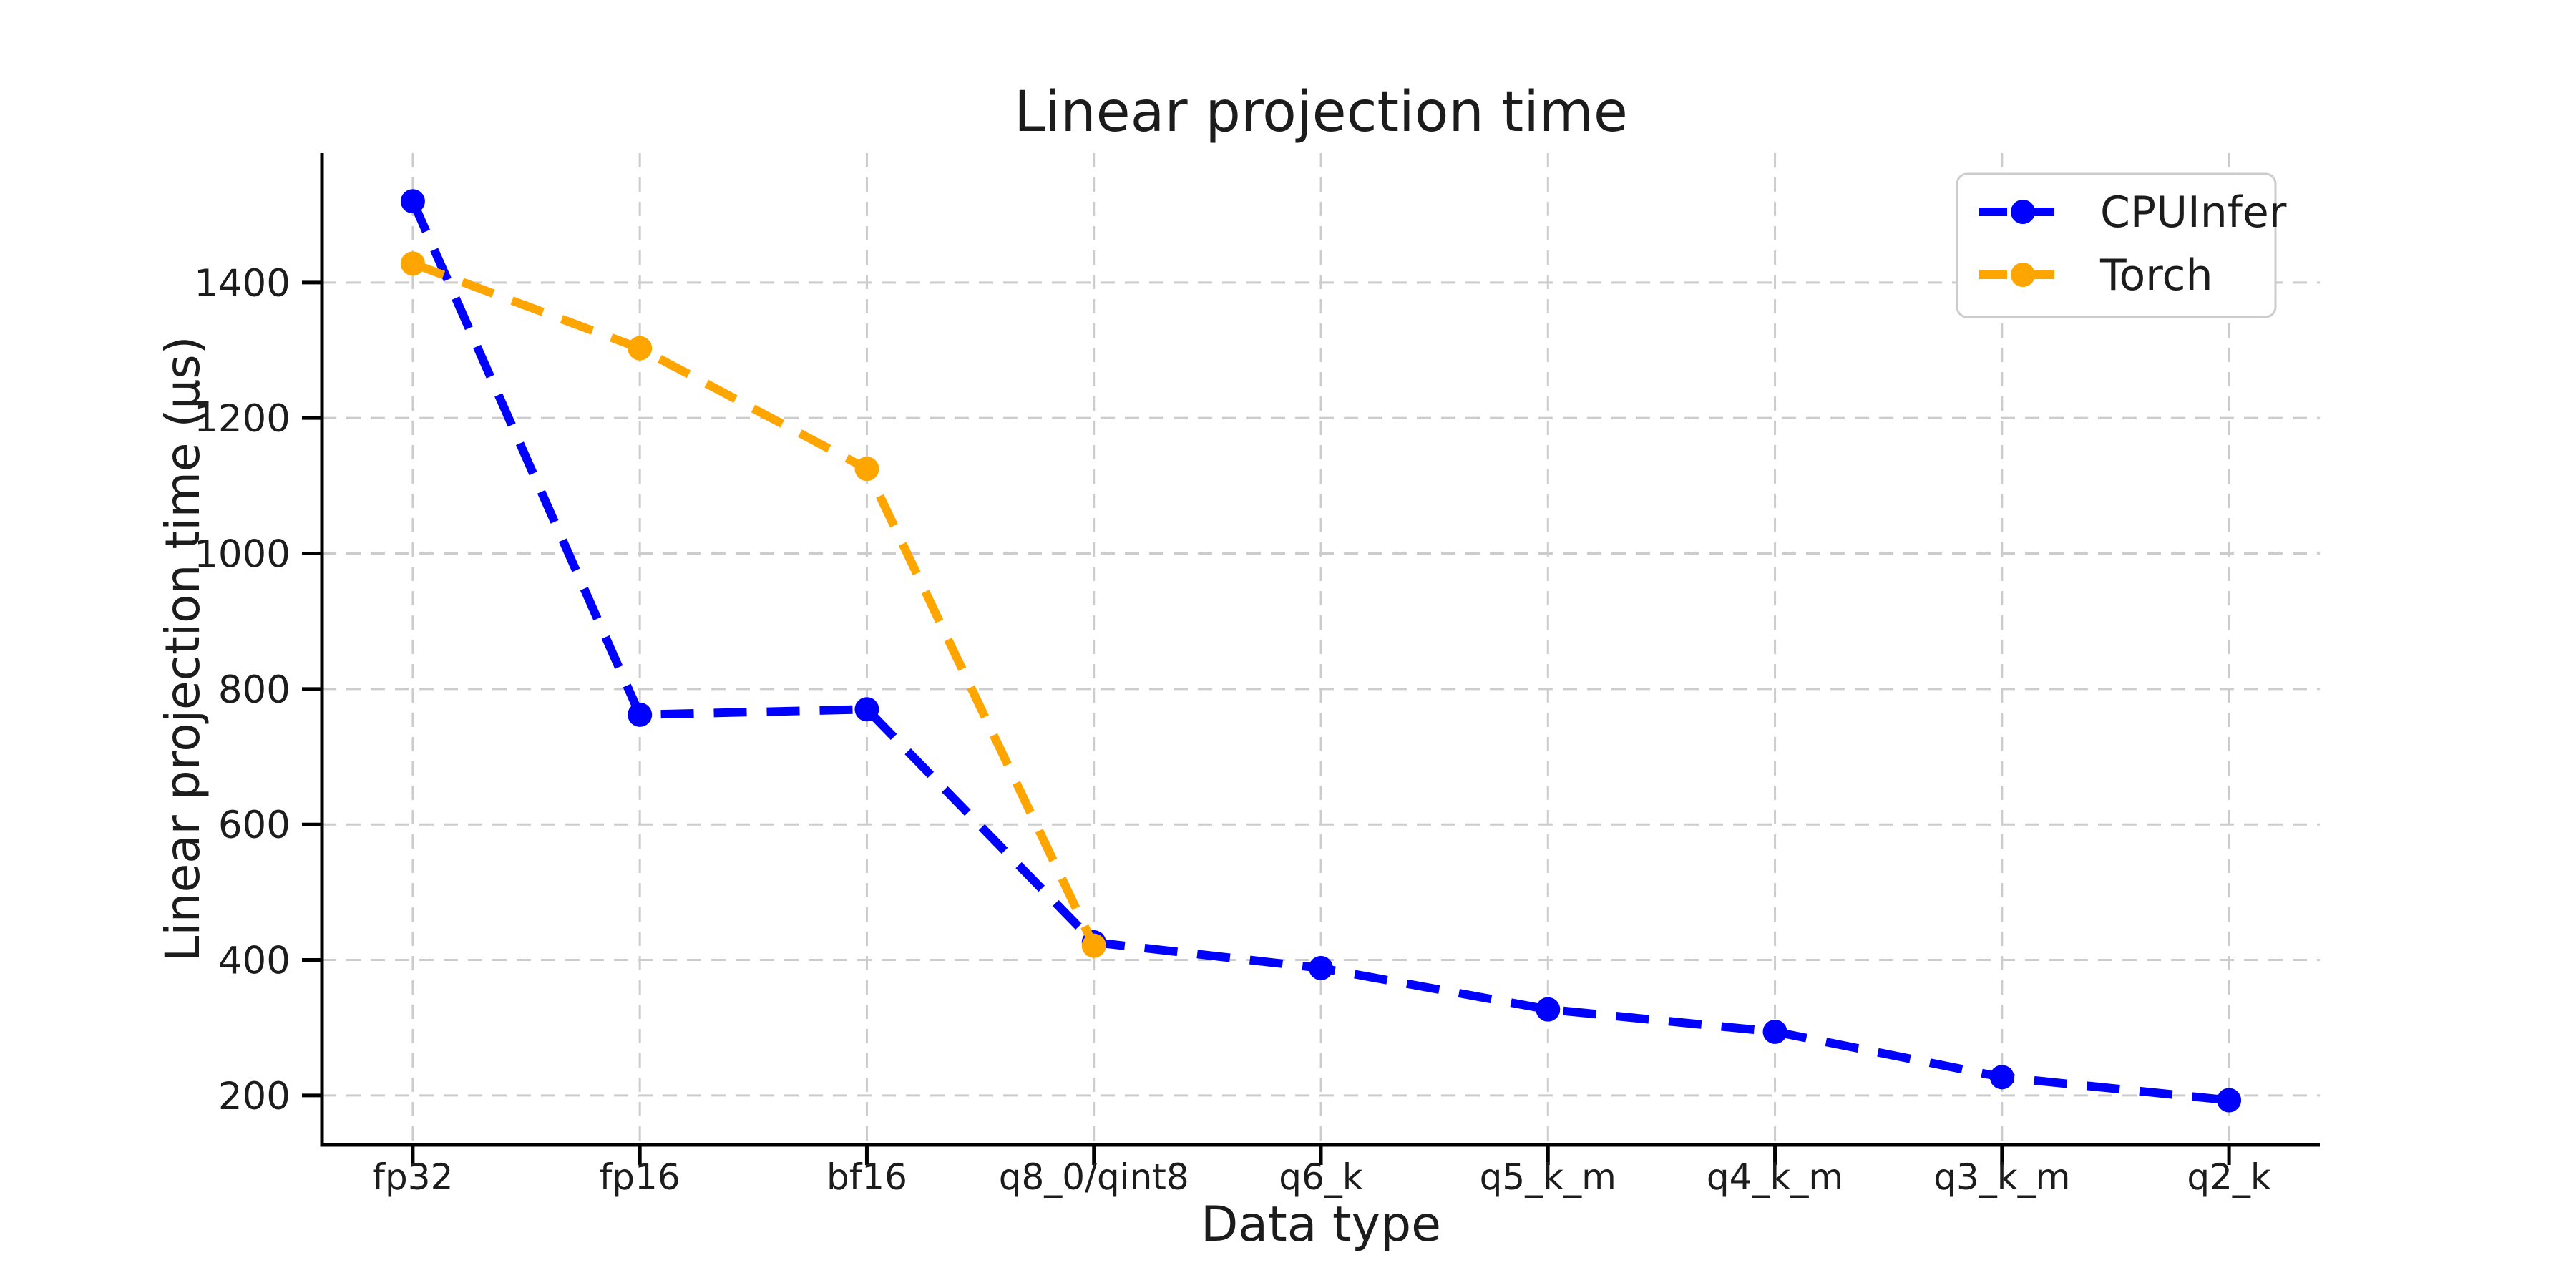 This screenshot has height=1288, width=2576. Describe the element at coordinates (242, 419) in the screenshot. I see `y-tick-label: 1200` at that location.